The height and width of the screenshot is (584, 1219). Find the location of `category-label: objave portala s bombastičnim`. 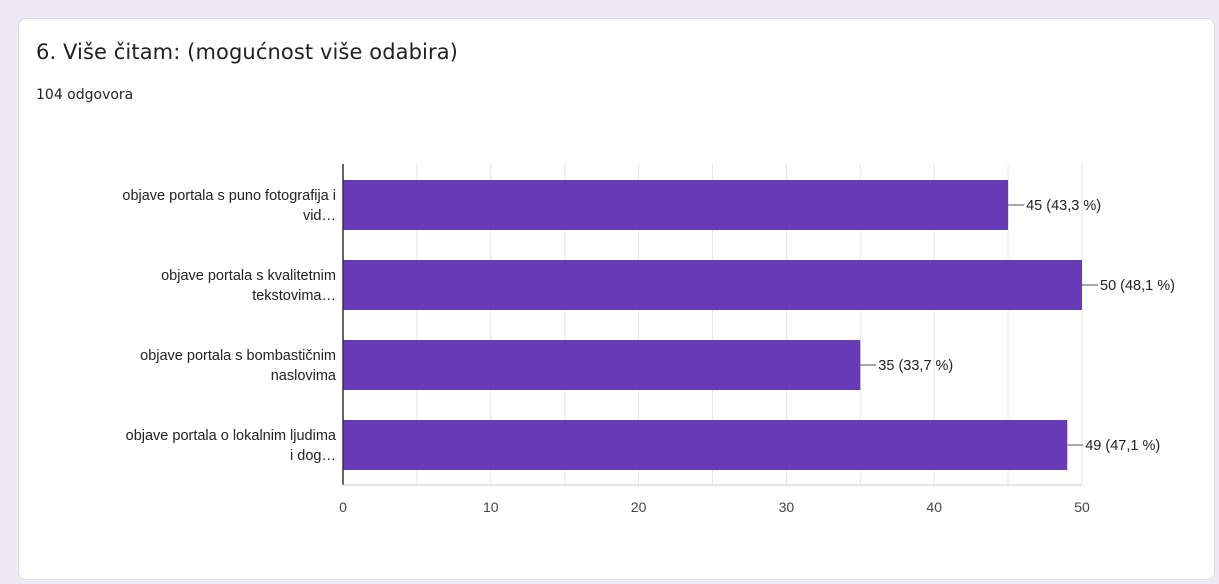

category-label: objave portala s bombastičnim is located at coordinates (238, 356).